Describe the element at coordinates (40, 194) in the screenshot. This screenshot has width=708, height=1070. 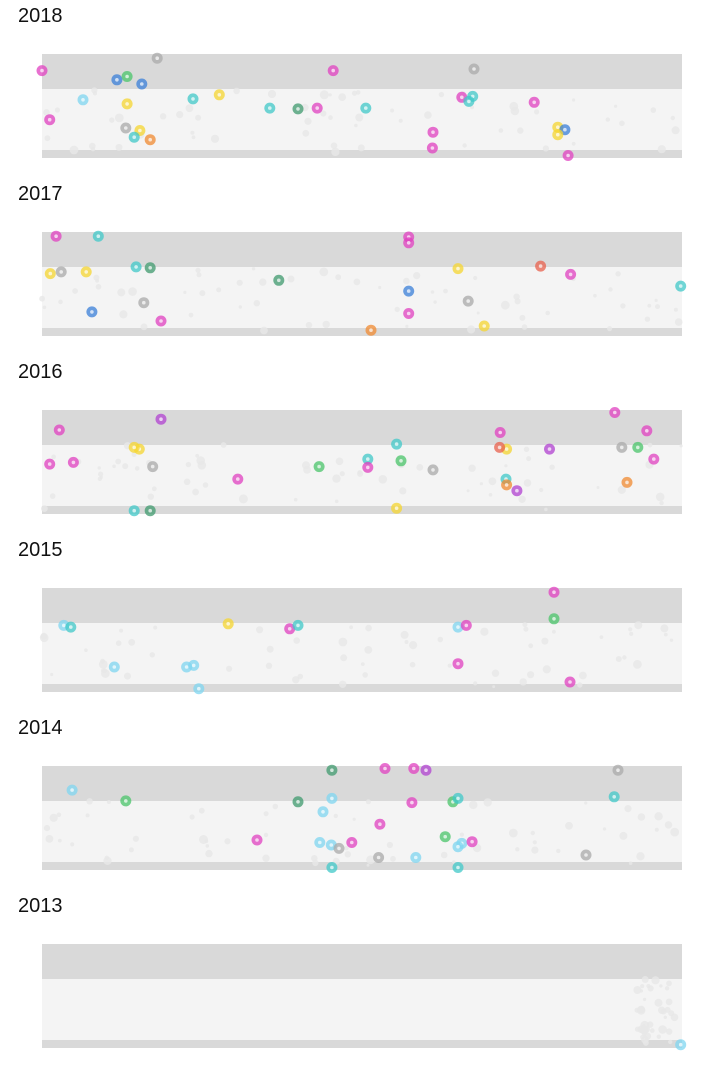
I see `year-title: 2017` at that location.